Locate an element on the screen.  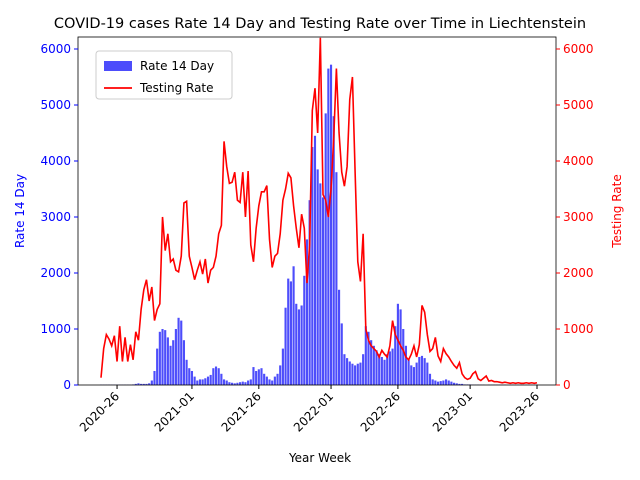
y2-tick-label: 1000 is located at coordinates (578, 329).